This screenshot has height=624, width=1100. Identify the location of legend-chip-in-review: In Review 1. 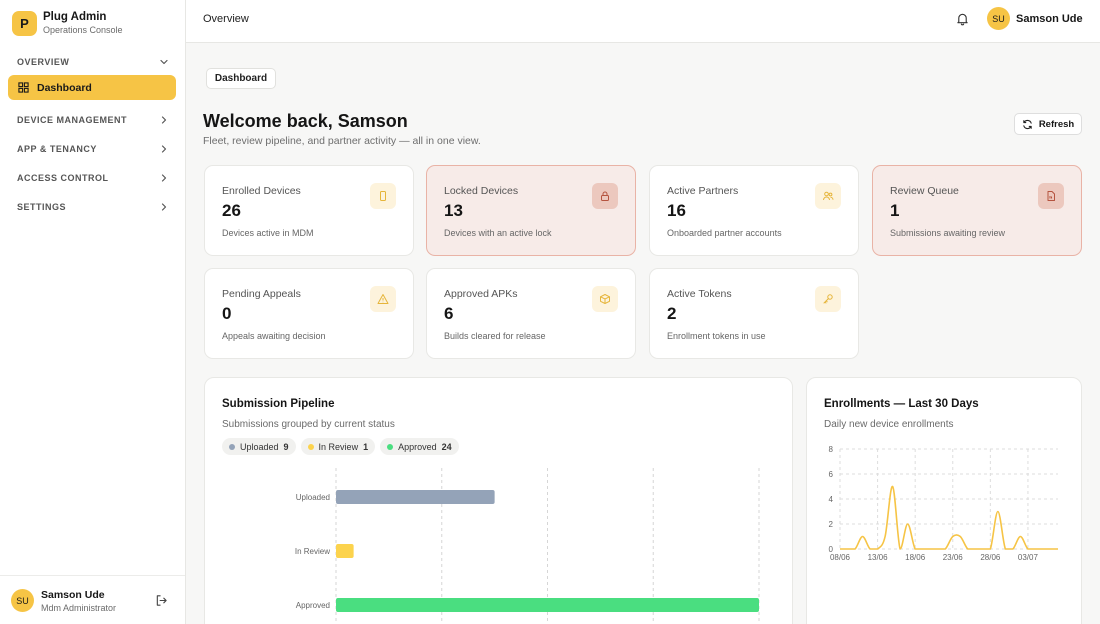
(338, 446).